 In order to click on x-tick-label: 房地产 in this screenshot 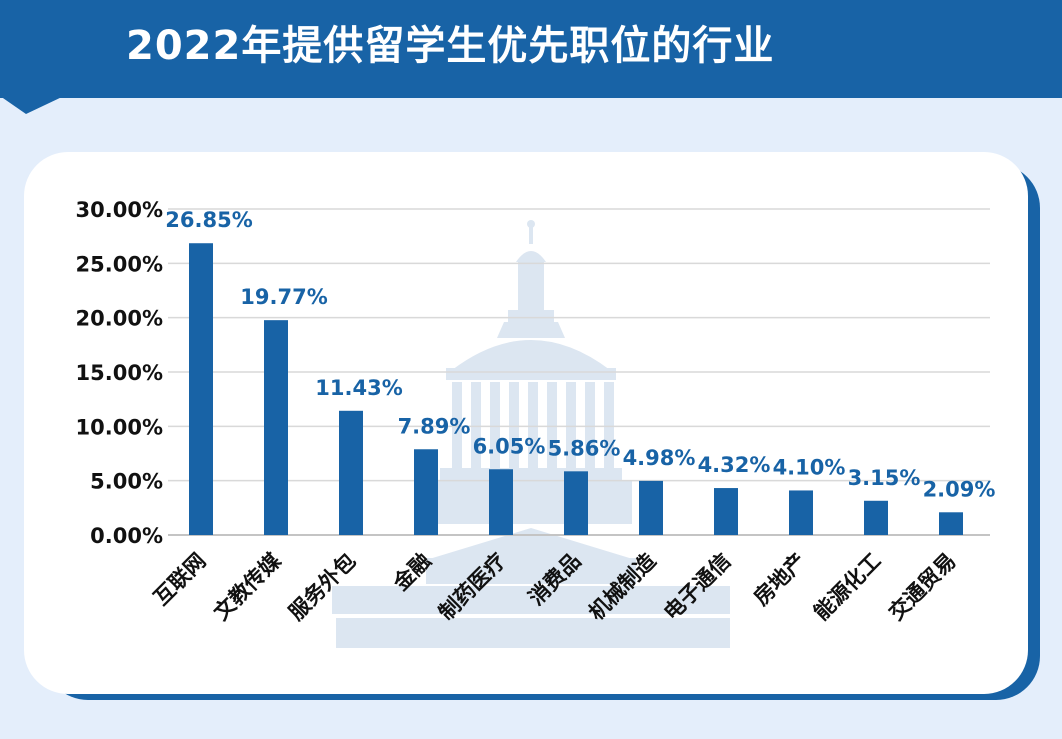, I will do `click(780, 580)`.